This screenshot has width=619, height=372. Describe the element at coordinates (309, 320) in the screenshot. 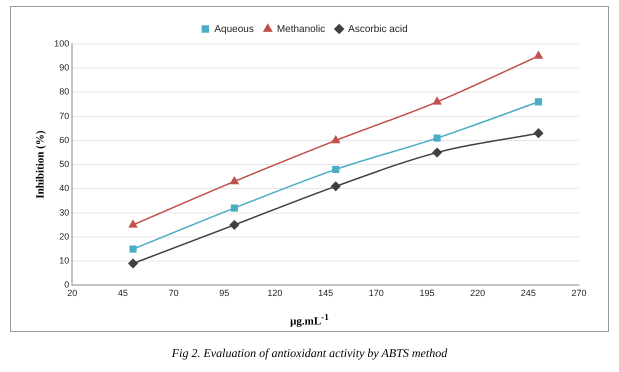

I see `x-axis-title: μg.mL$^{-1}$` at that location.